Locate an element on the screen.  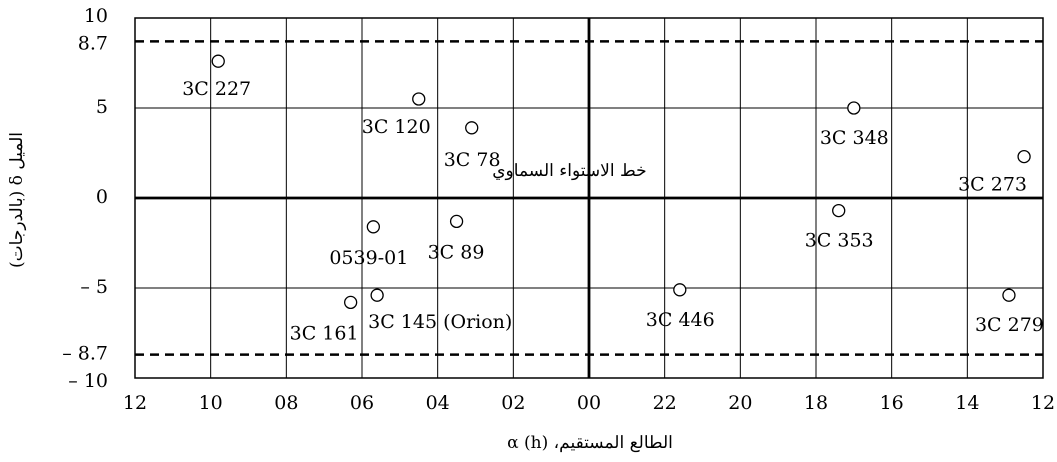
y-tick-label: 0 is located at coordinates (102, 197).